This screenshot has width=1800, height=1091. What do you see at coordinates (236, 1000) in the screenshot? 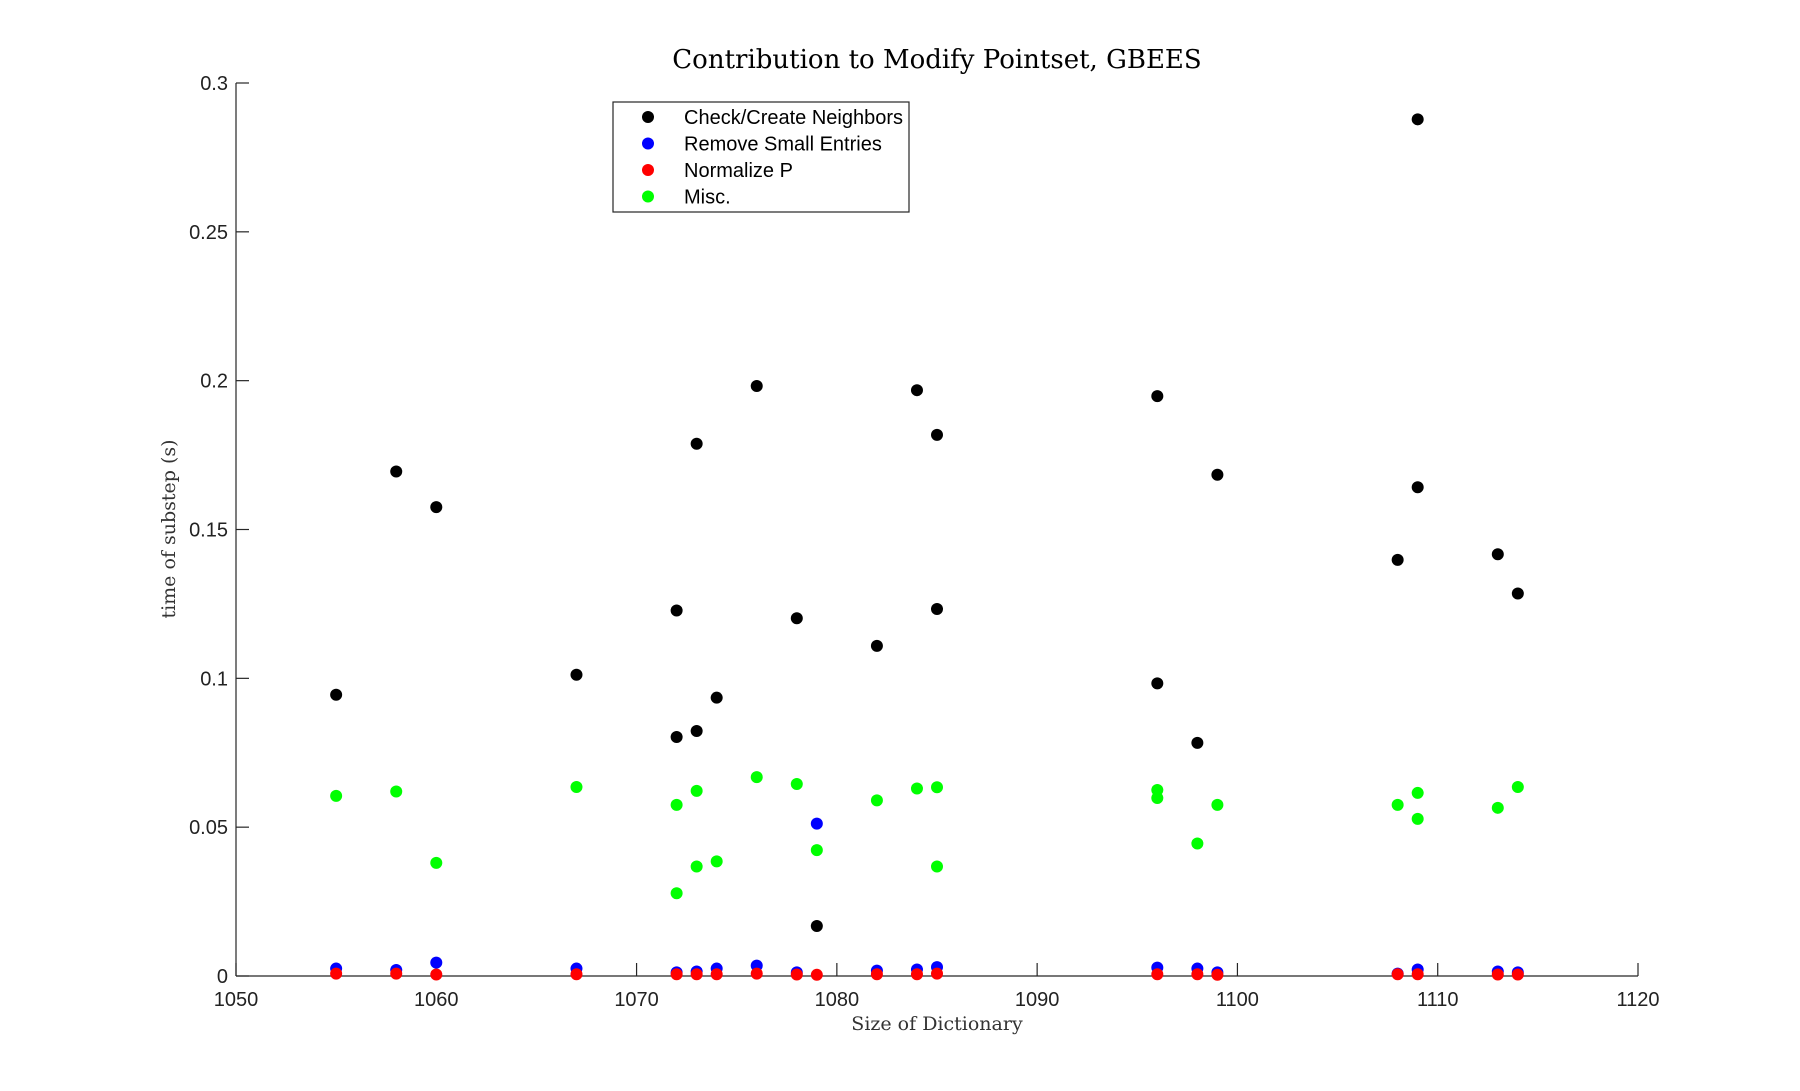
I see `x-tick-label: 1050` at bounding box center [236, 1000].